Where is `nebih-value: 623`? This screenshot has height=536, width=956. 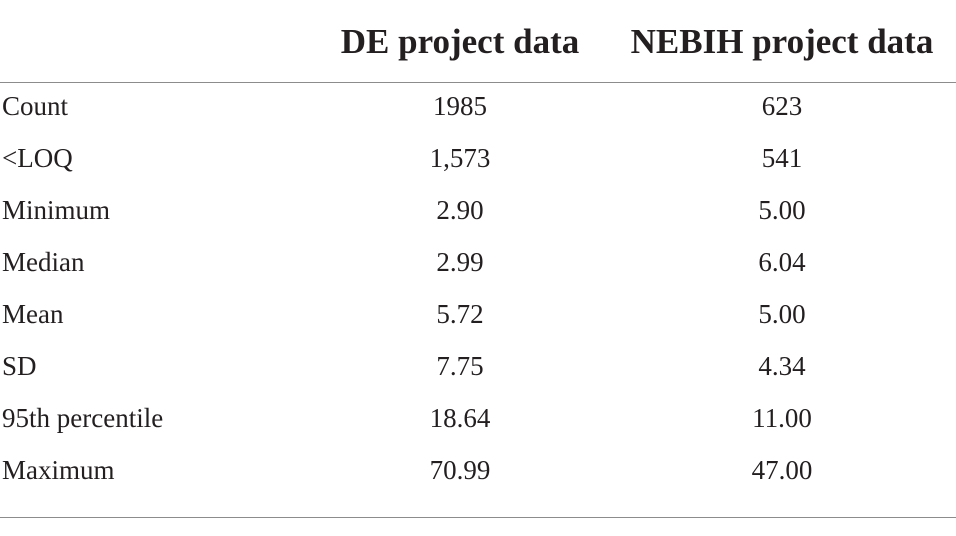
nebih-value: 623 is located at coordinates (782, 106).